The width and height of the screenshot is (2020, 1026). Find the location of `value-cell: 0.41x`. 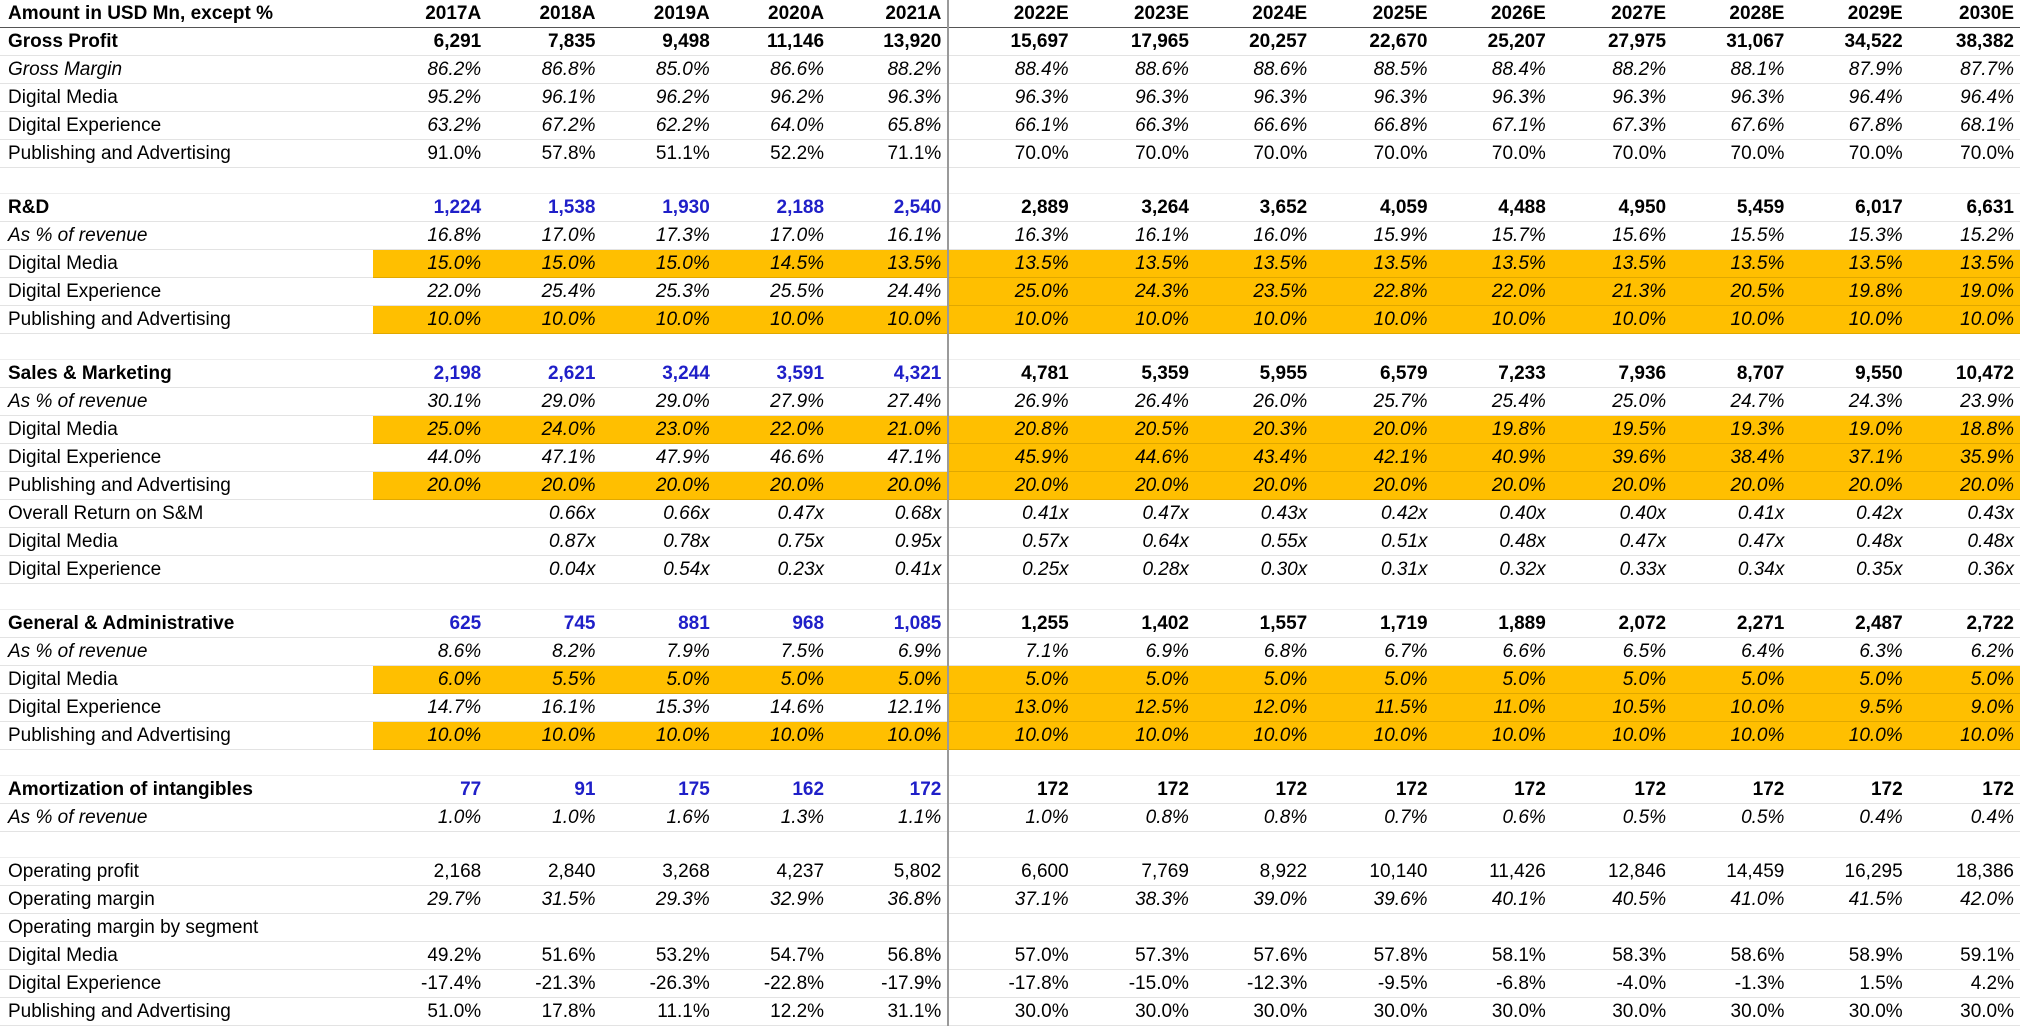

value-cell: 0.41x is located at coordinates (890, 569).